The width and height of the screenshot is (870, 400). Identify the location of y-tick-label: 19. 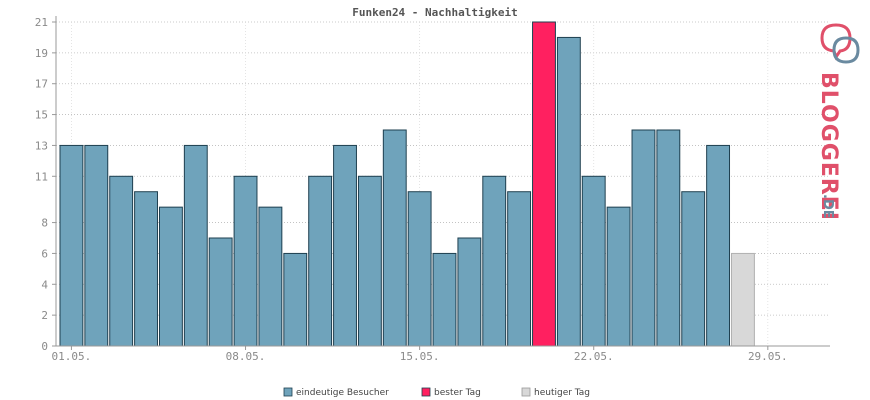
(41, 53).